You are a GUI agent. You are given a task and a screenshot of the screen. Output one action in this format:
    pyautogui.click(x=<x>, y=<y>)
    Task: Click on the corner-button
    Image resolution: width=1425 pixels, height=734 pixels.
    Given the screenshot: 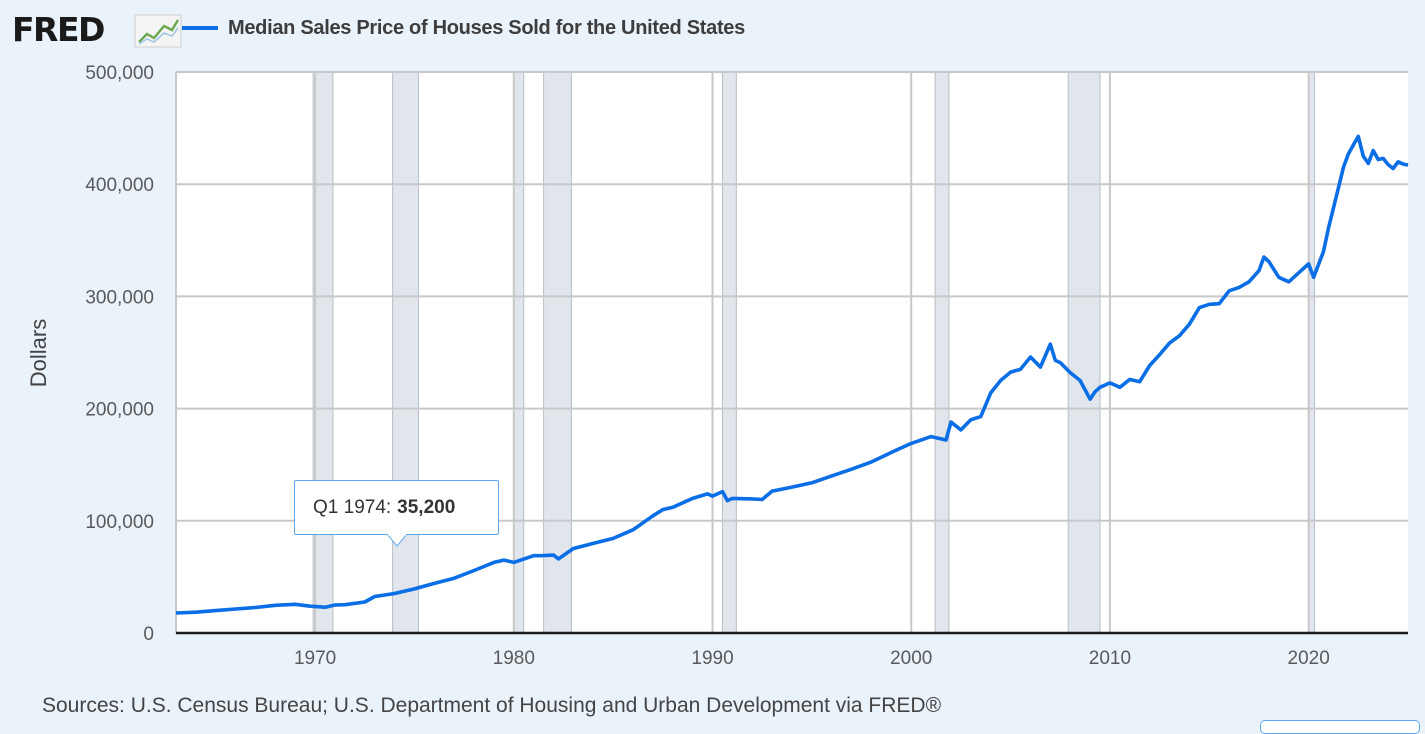 What is the action you would take?
    pyautogui.click(x=1340, y=727)
    